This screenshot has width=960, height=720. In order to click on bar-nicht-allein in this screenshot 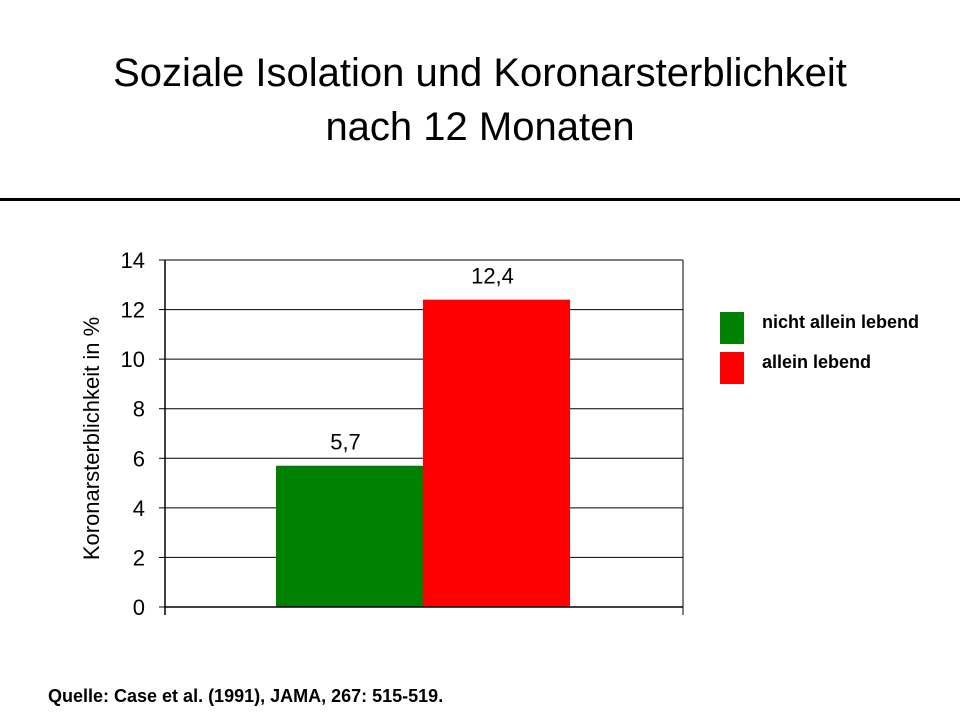, I will do `click(349, 536)`.